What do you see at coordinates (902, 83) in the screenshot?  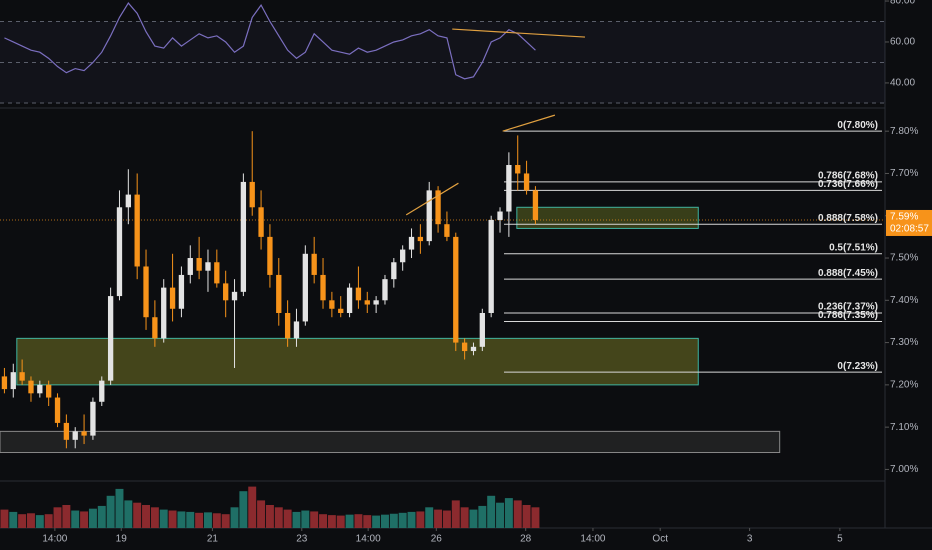 I see `rsi-tick-label: 40.00` at bounding box center [902, 83].